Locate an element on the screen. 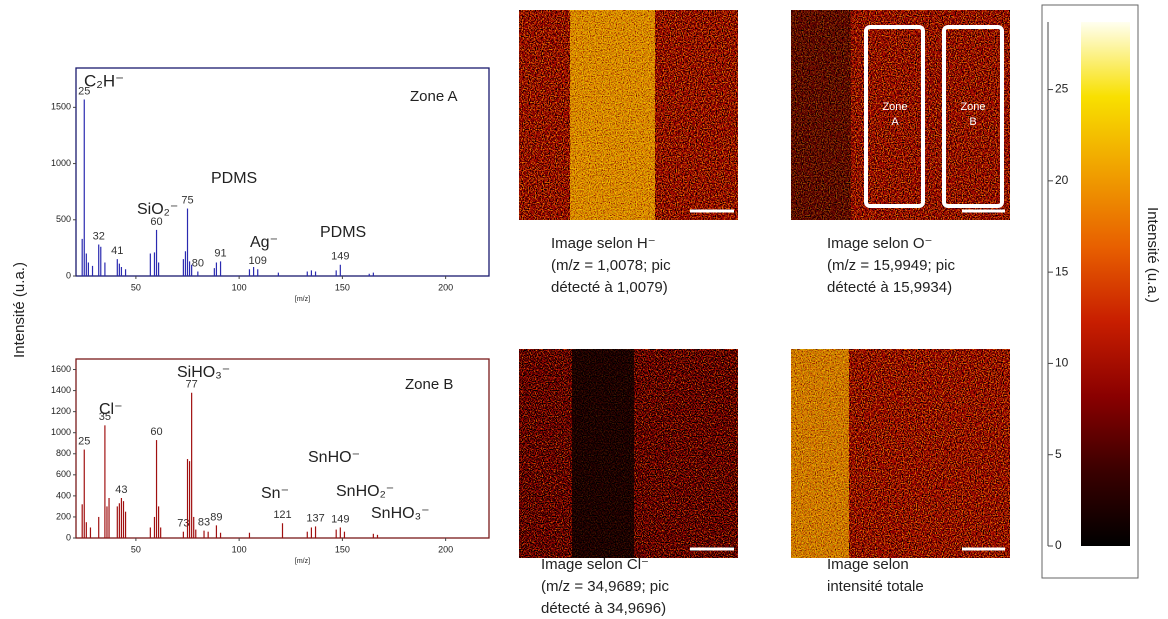 The width and height of the screenshot is (1168, 619). annotation: Ag⁻ is located at coordinates (264, 242).